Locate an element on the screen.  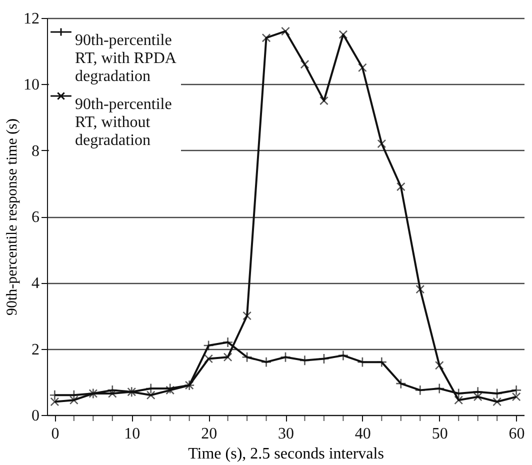
y-tick-label: 4 is located at coordinates (36, 283).